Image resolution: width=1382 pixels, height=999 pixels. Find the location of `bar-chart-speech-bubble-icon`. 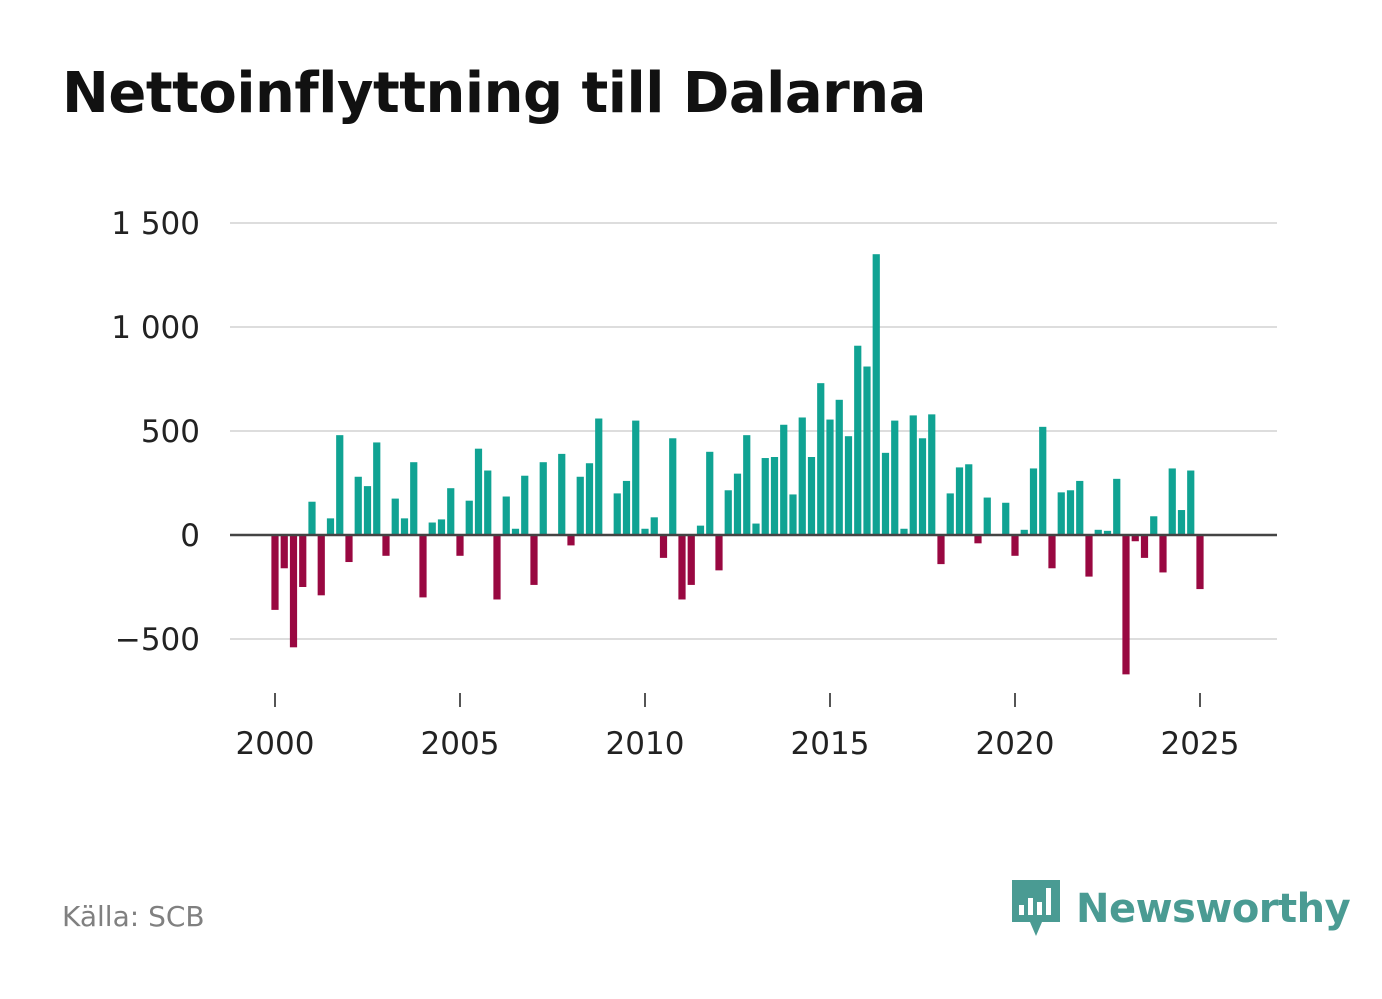

bar-chart-speech-bubble-icon is located at coordinates (1036, 908).